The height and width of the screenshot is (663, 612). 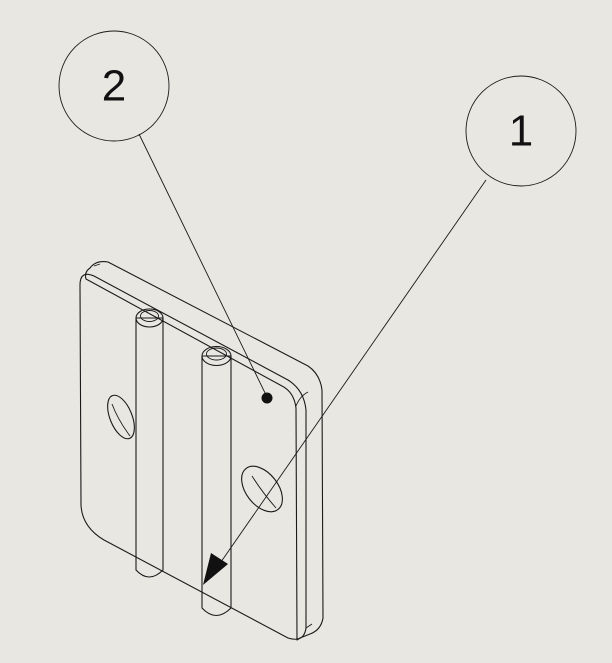 I want to click on balloon-2-label: 2, so click(x=114, y=86).